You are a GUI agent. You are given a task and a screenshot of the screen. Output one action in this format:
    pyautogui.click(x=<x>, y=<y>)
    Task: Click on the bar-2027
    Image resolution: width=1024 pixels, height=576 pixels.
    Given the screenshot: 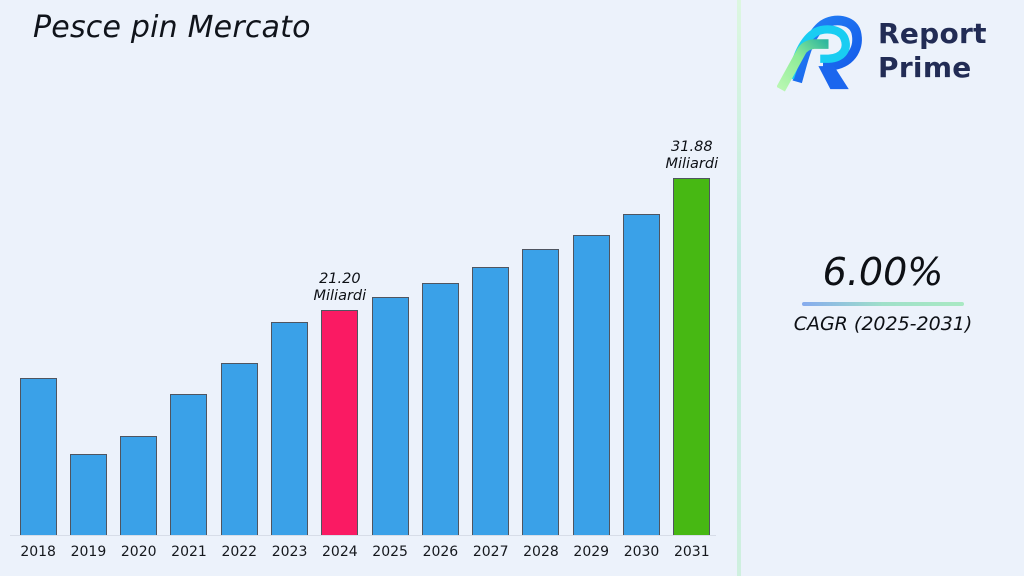 What is the action you would take?
    pyautogui.click(x=491, y=401)
    